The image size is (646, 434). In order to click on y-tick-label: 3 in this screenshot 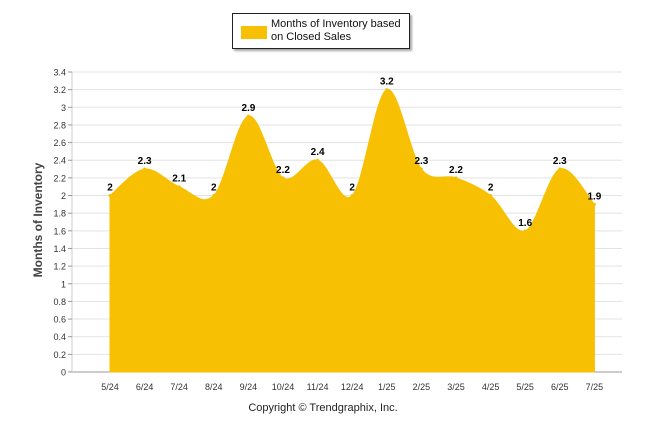, I will do `click(63, 108)`.